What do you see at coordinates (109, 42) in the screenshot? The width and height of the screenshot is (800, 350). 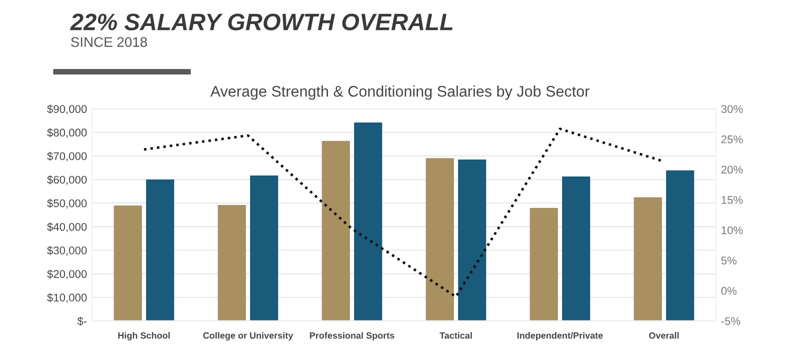 I see `chart-subtitle: SINCE 2018` at bounding box center [109, 42].